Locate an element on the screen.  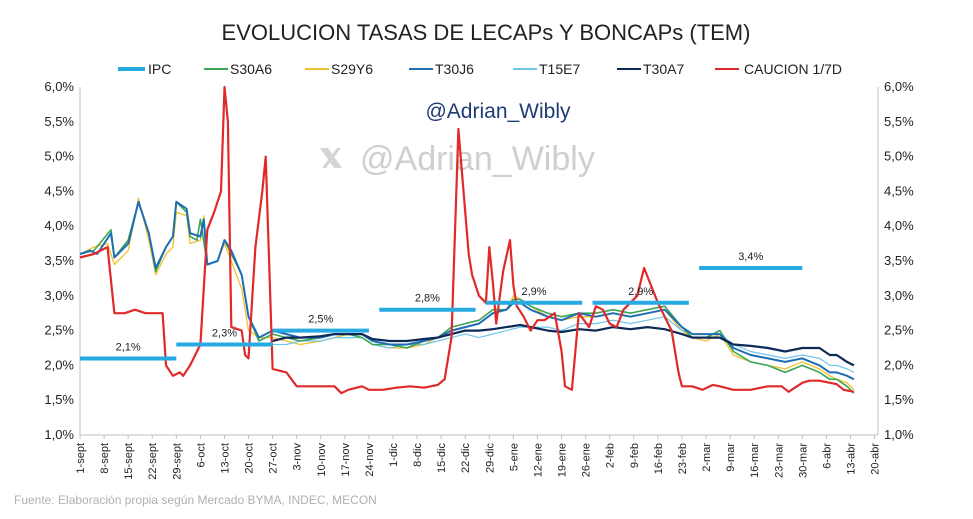
y-tick-label-left: 4,0% is located at coordinates (59, 225).